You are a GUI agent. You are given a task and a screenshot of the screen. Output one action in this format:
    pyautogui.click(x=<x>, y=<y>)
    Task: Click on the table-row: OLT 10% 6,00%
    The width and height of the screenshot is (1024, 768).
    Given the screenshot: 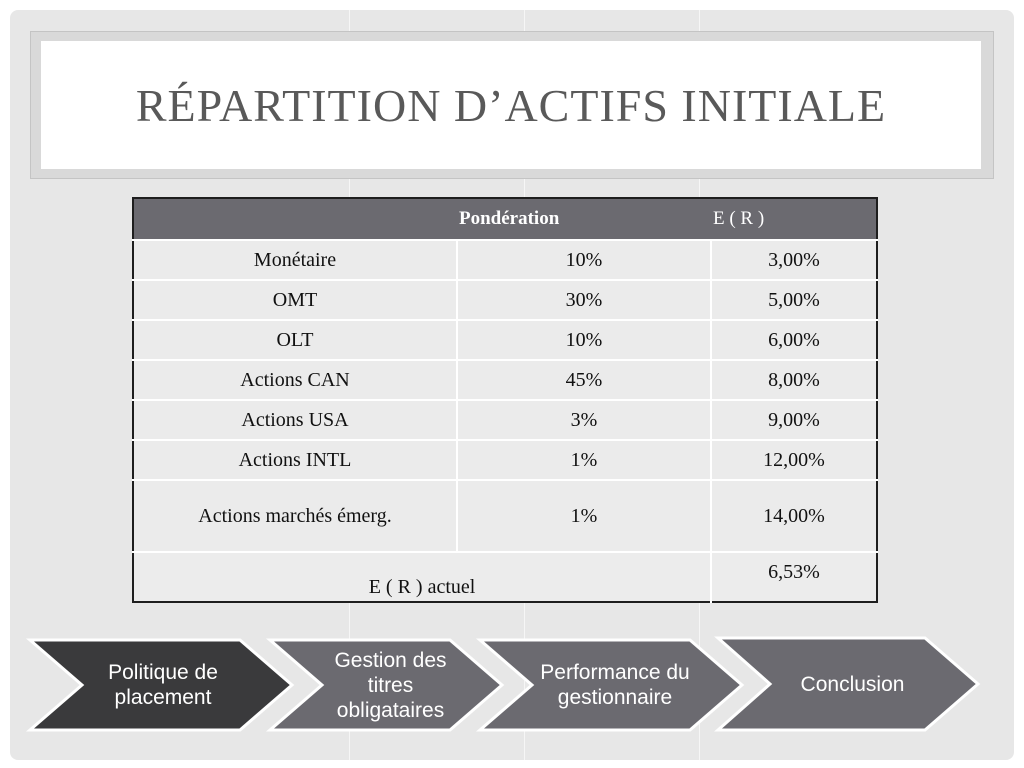 What is the action you would take?
    pyautogui.click(x=505, y=340)
    